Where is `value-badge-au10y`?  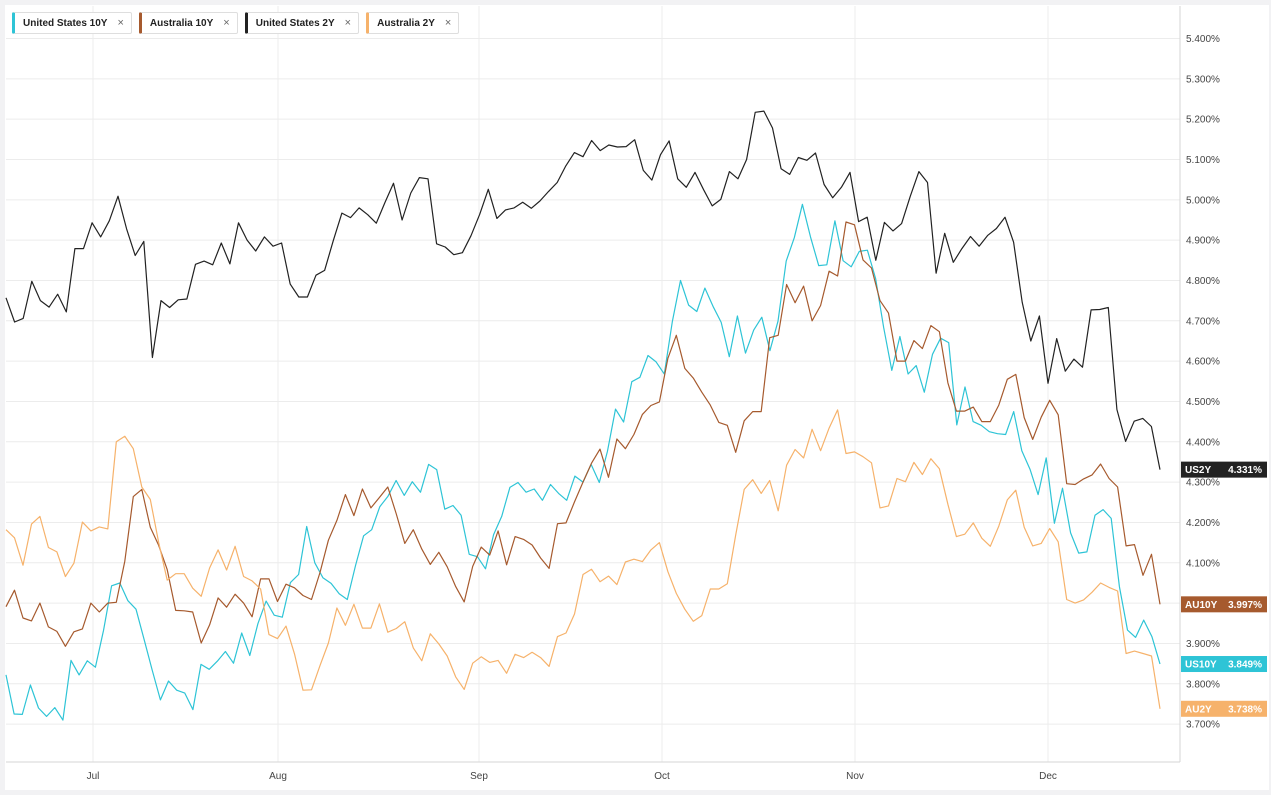
value-badge-au10y is located at coordinates (1224, 604).